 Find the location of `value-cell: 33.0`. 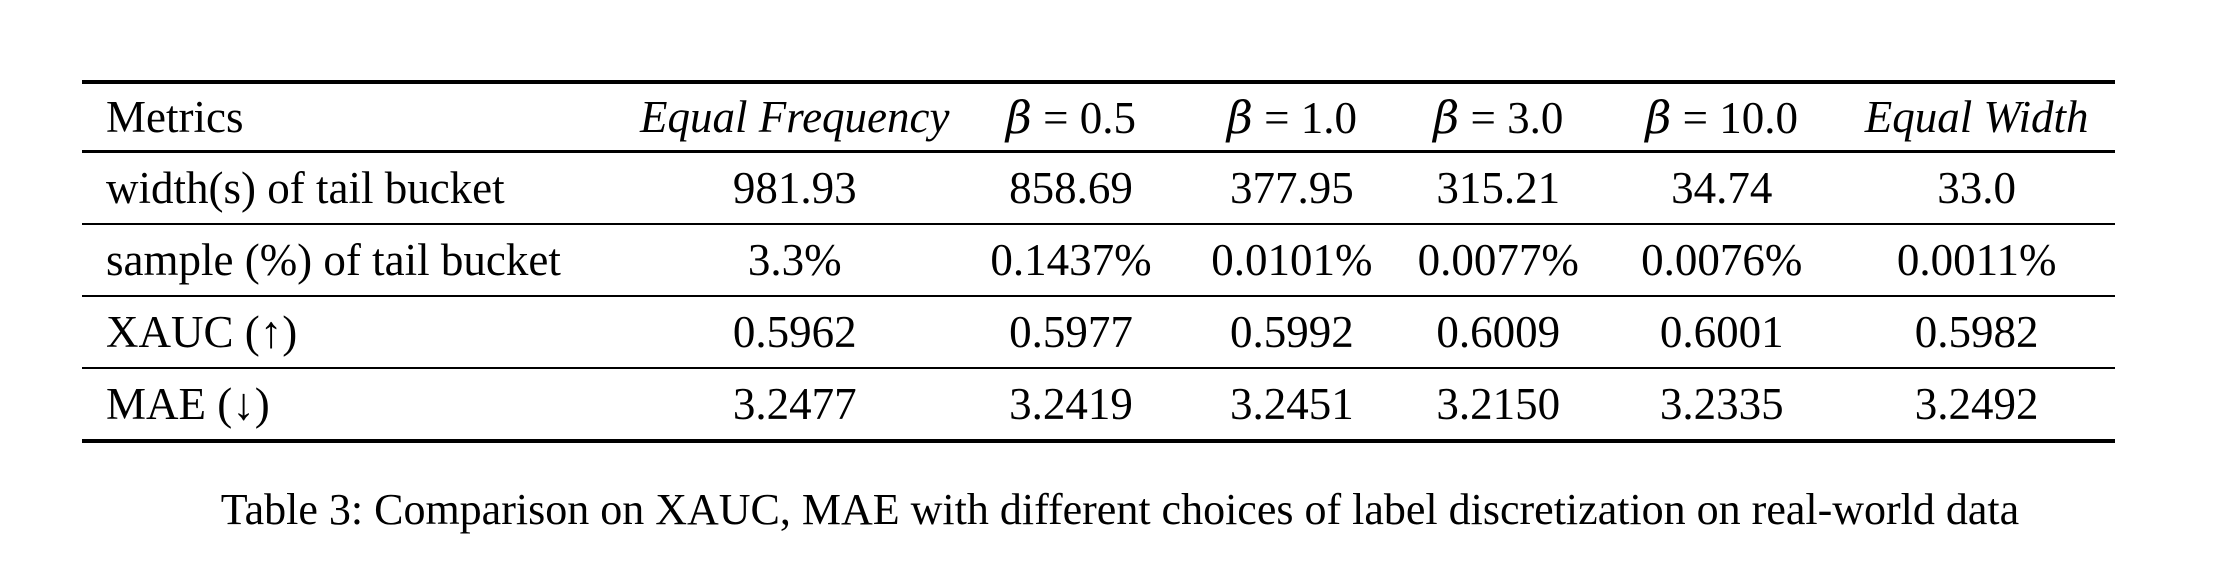

value-cell: 33.0 is located at coordinates (1977, 188).